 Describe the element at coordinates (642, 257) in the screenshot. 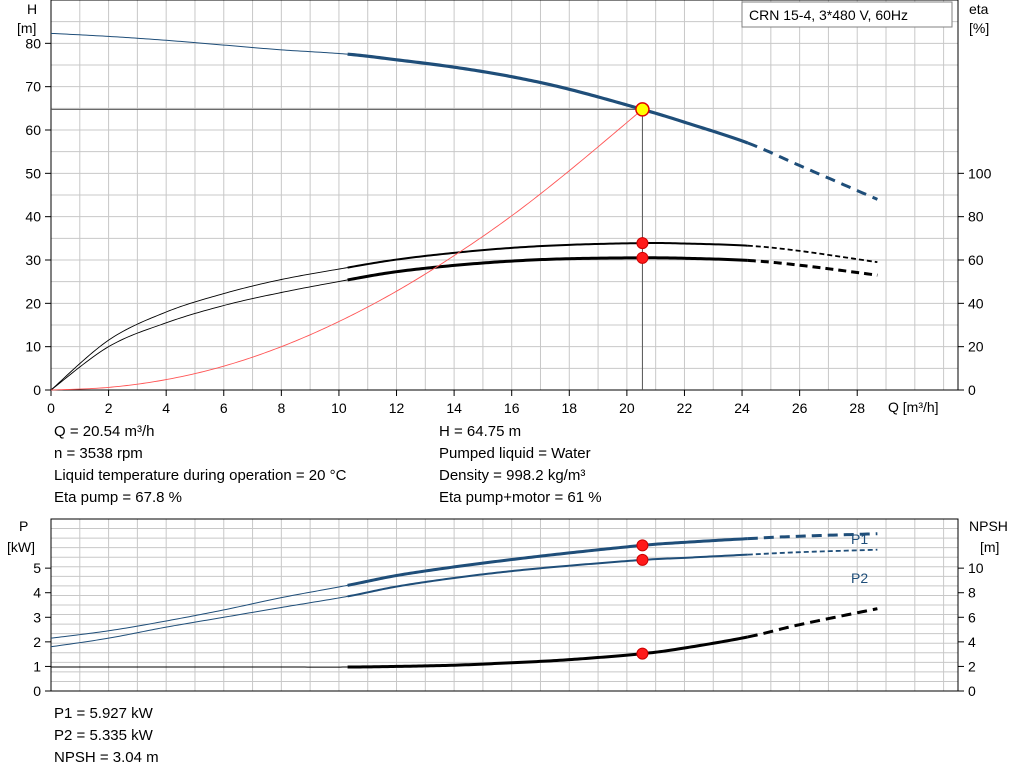

I see `eta-total-marker` at that location.